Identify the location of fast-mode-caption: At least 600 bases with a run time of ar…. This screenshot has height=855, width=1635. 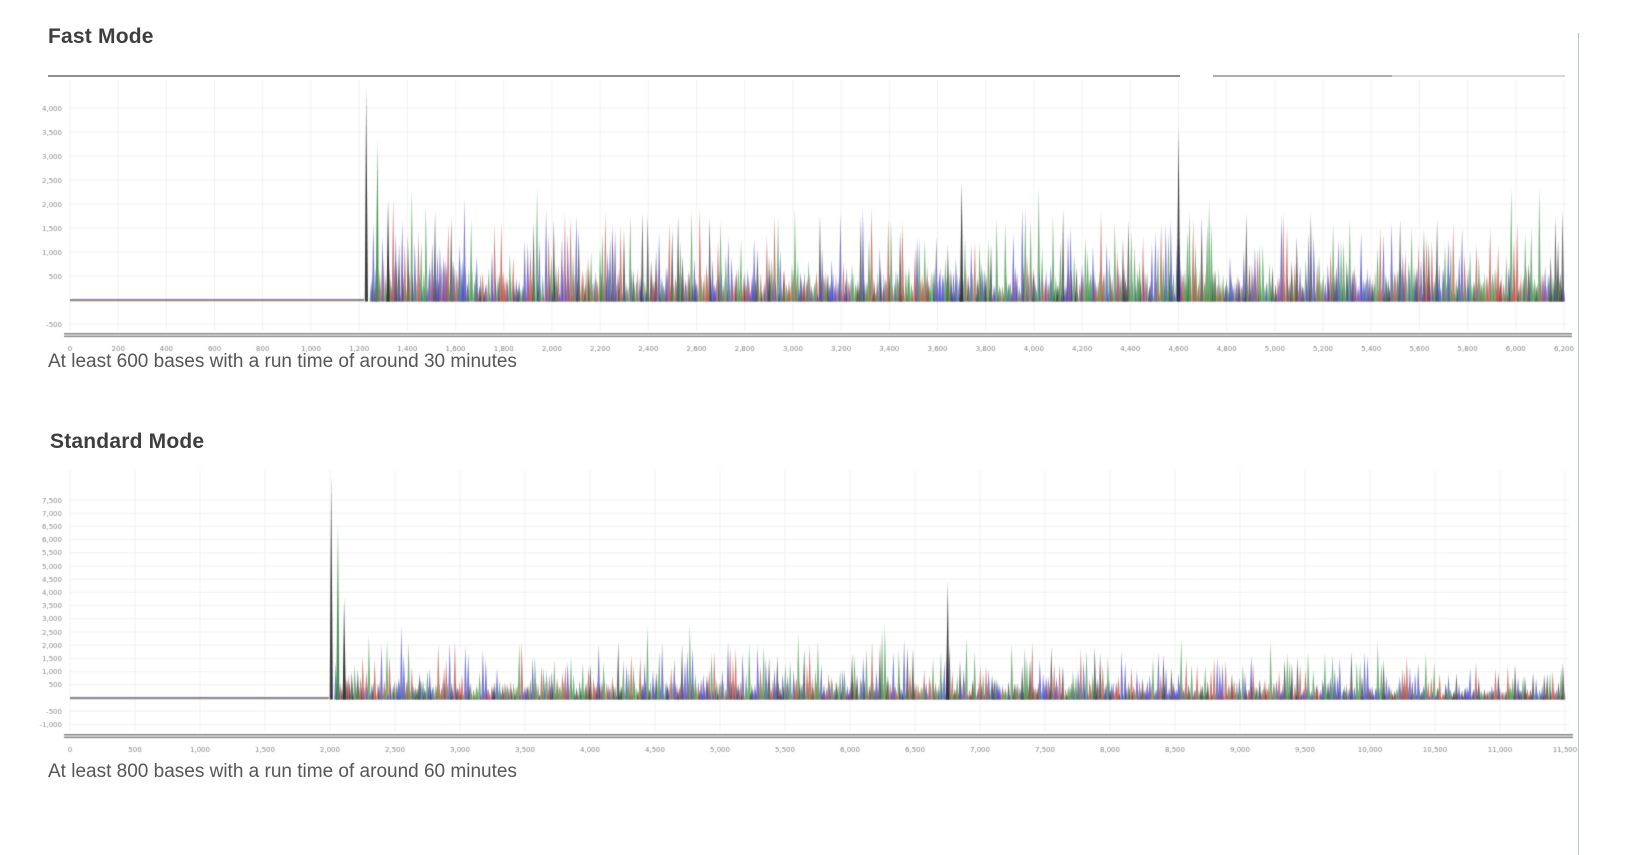
(282, 361).